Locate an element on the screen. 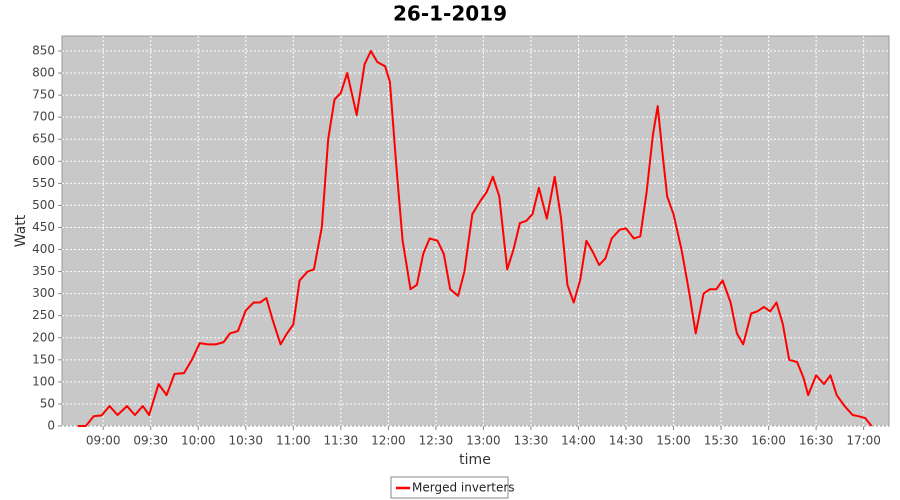 Image resolution: width=900 pixels, height=500 pixels. y-tick-label: 600 is located at coordinates (43, 161).